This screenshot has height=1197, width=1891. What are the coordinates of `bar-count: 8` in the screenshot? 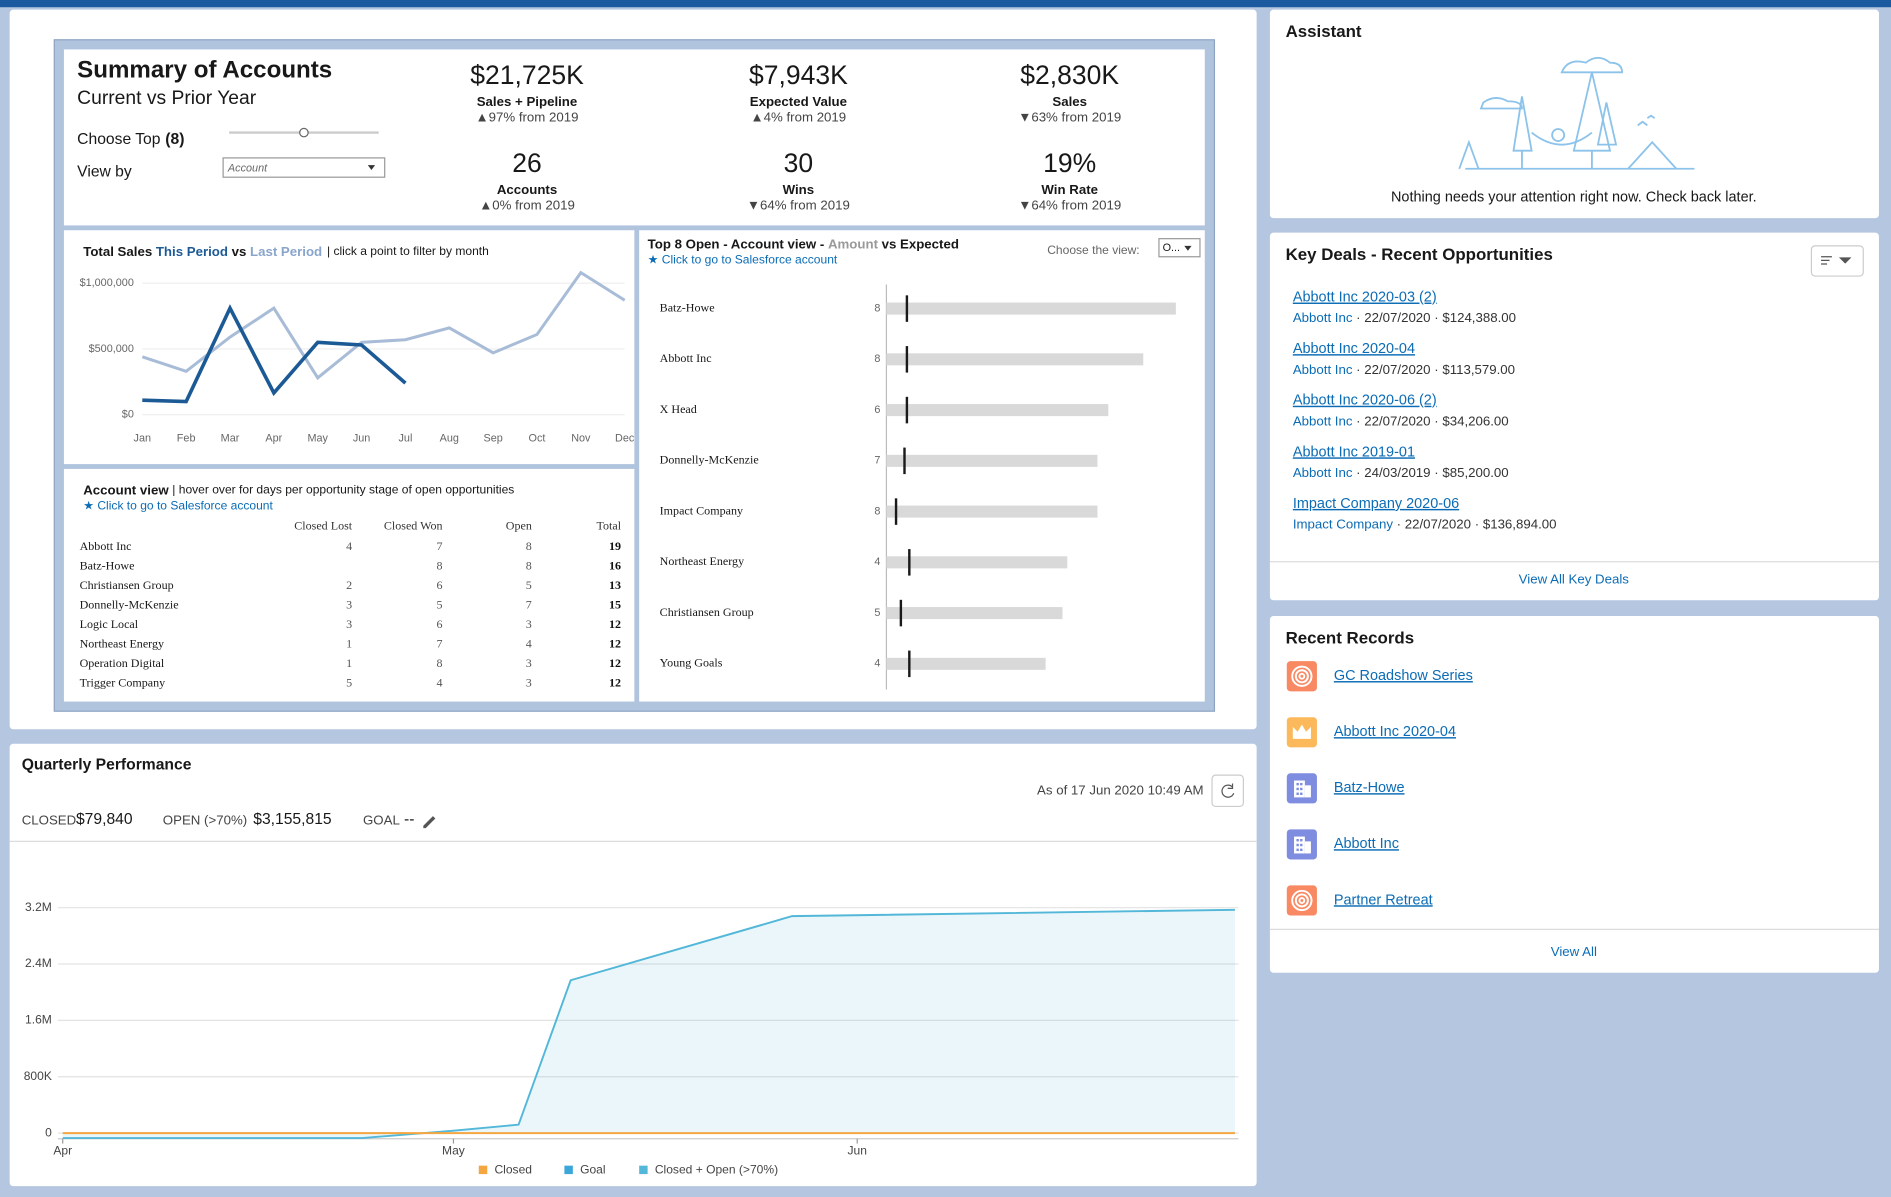 It's located at (877, 359).